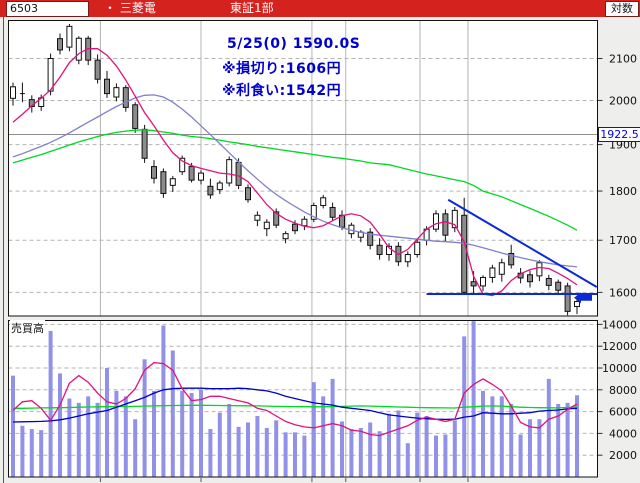 The height and width of the screenshot is (483, 640). What do you see at coordinates (623, 191) in the screenshot?
I see `price-tick-label: 1800` at bounding box center [623, 191].